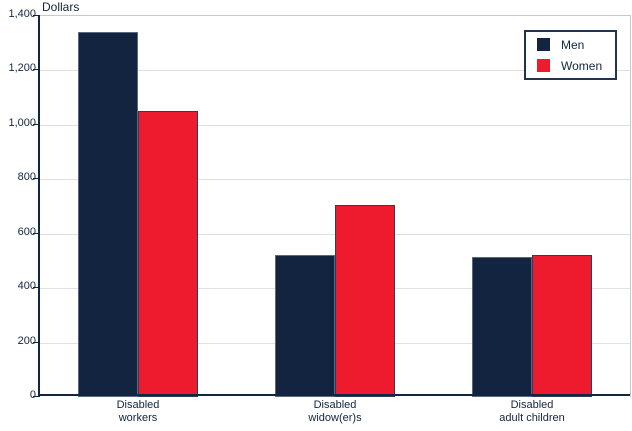 The image size is (632, 431). Describe the element at coordinates (22, 68) in the screenshot. I see `y-axis-tick-label: 1,200` at that location.